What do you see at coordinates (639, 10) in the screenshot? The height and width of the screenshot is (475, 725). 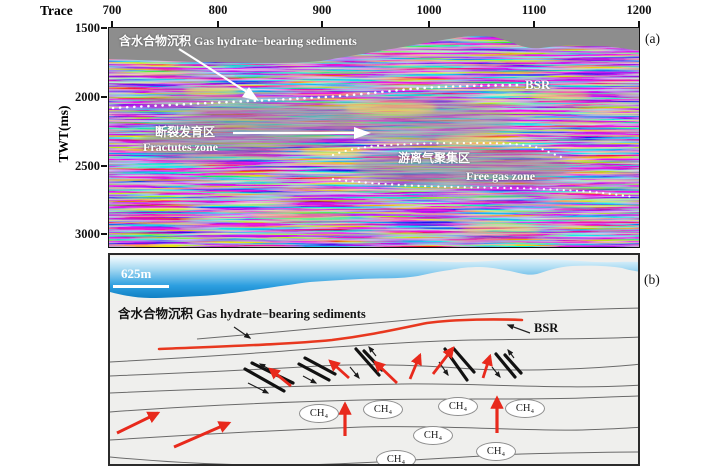 I see `x-tick-label: 1200` at bounding box center [639, 10].